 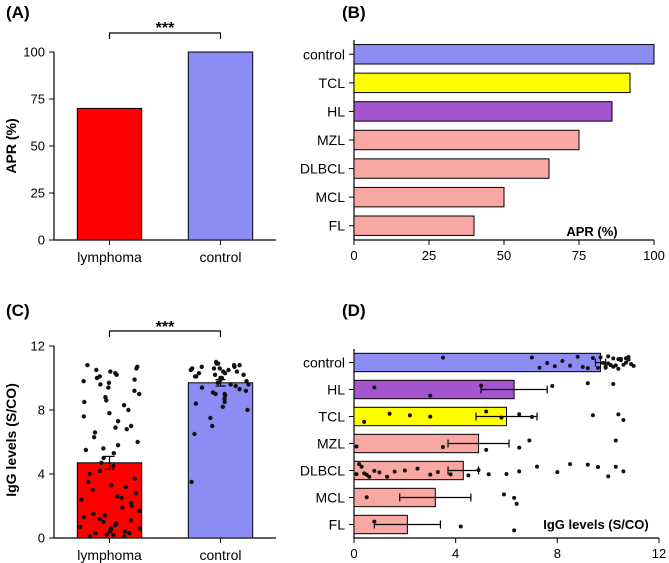 I want to click on panel-c-y-tick-label: 8, so click(x=41, y=410).